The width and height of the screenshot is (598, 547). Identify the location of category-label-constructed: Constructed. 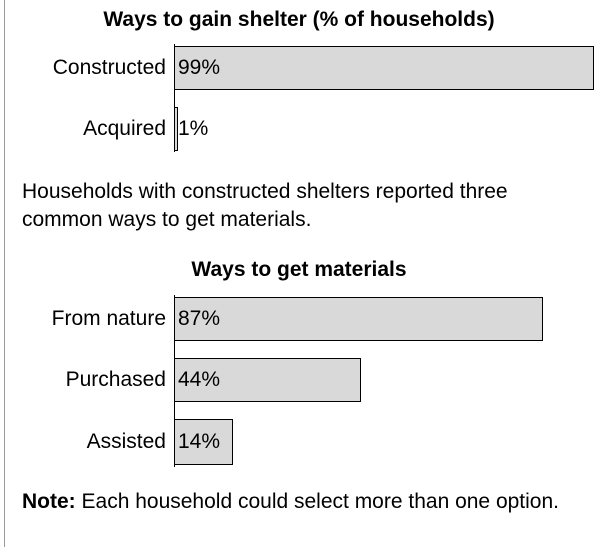
(109, 67).